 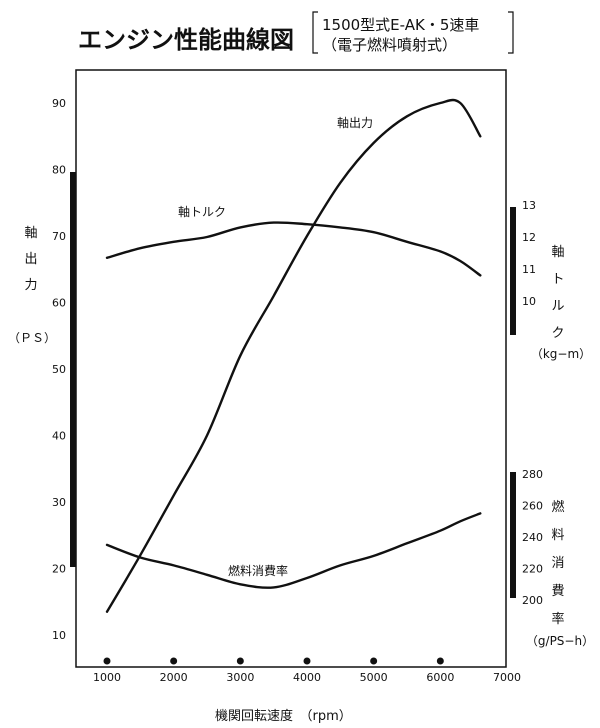 I want to click on x-tick-label: 1000, so click(x=107, y=677).